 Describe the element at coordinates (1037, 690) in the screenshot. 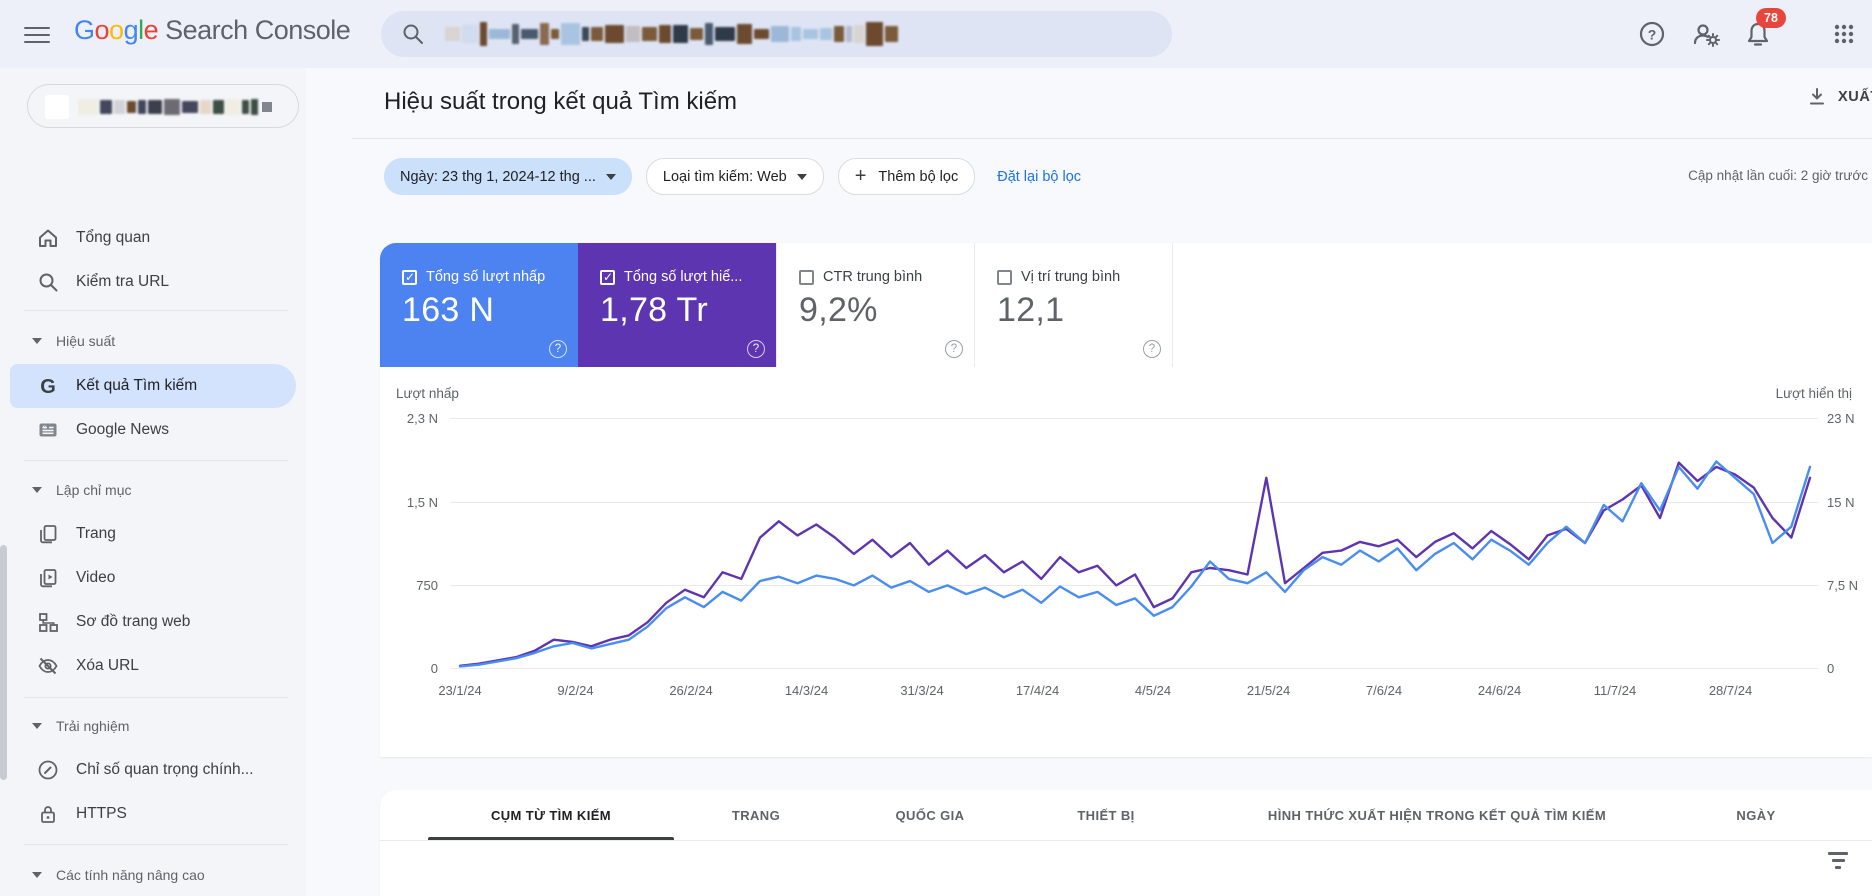

I see `x-axis-label: 17/4/24` at that location.